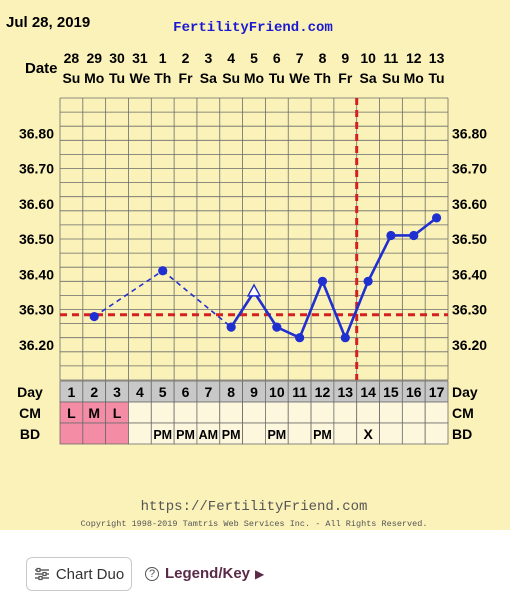 The height and width of the screenshot is (600, 526). I want to click on date-label: 8, so click(323, 58).